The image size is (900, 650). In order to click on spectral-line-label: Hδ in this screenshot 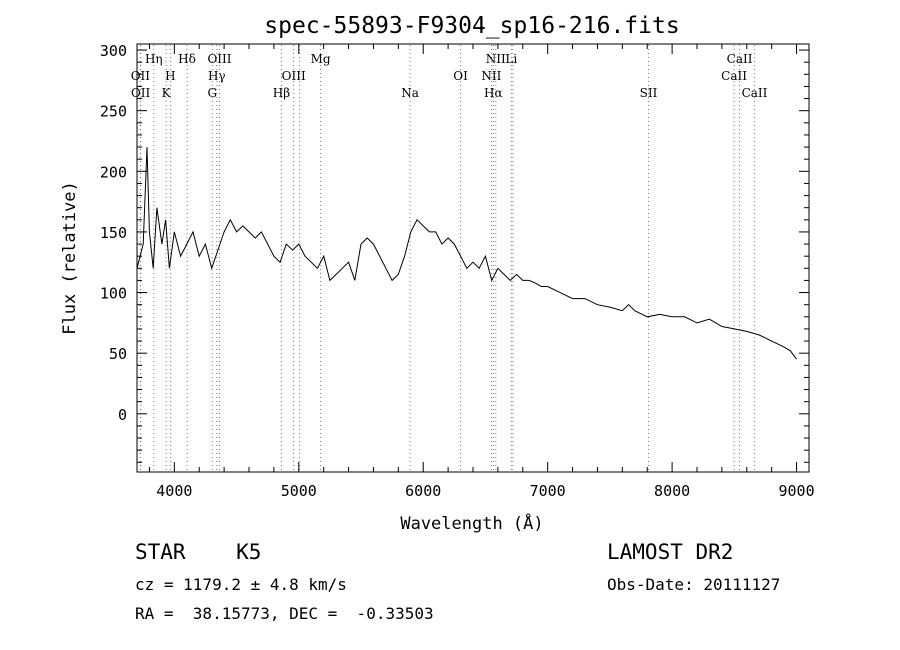, I will do `click(187, 59)`.